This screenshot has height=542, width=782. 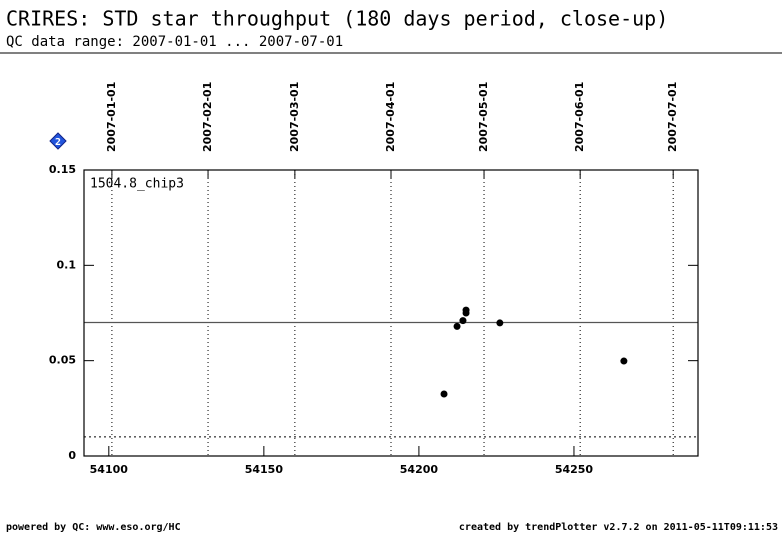 I want to click on date-label: 2007-07-01, so click(x=672, y=117).